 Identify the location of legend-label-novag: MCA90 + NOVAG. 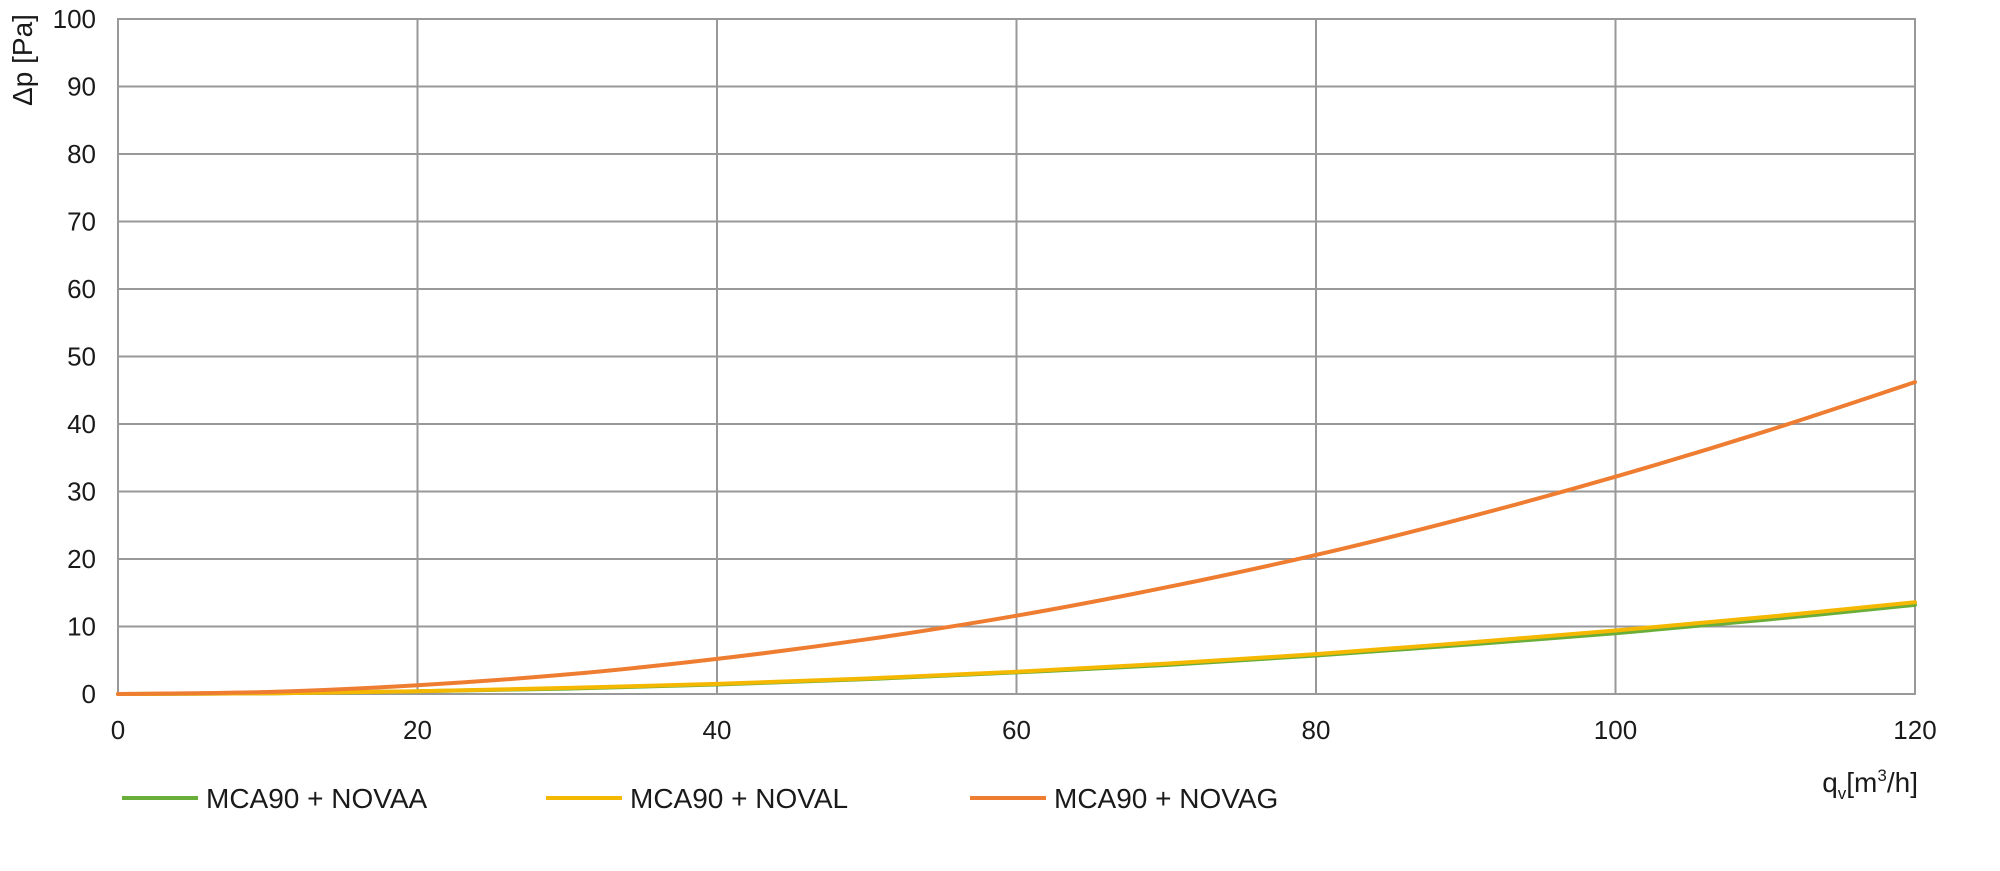
(1166, 798).